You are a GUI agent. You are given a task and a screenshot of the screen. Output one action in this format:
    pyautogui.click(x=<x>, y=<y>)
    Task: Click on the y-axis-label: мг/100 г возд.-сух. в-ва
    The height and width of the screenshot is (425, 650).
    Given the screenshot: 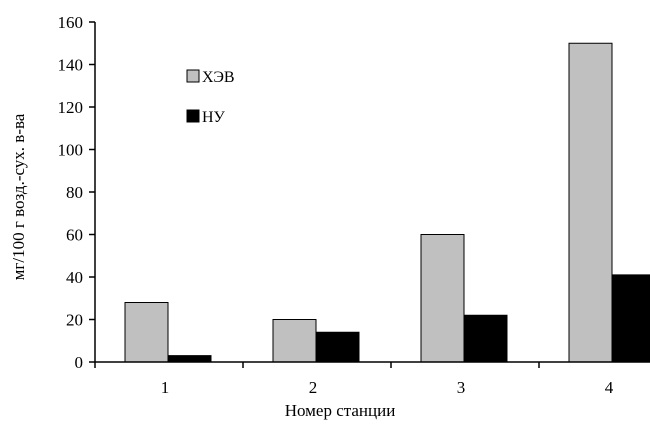 What is the action you would take?
    pyautogui.click(x=18, y=196)
    